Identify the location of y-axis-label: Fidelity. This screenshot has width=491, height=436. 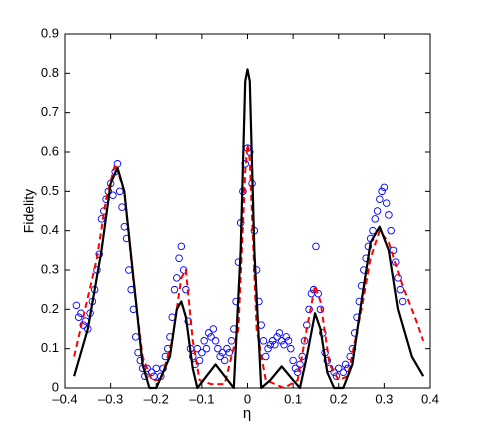
(29, 211).